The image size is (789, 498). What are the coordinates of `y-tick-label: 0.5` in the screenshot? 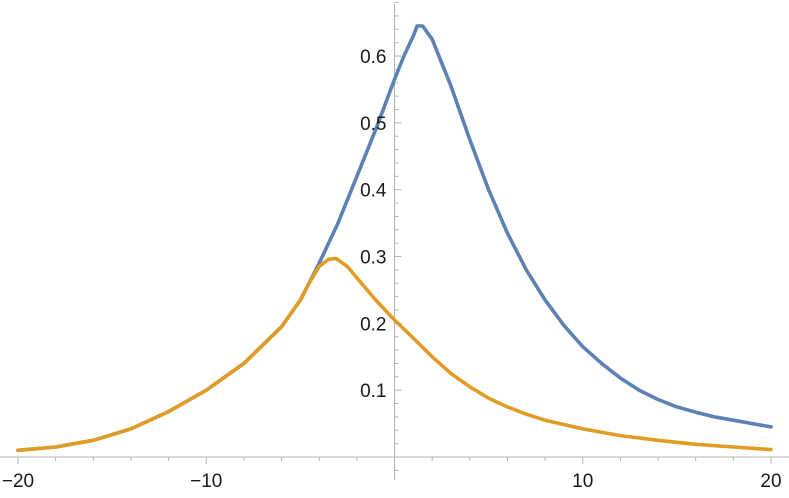 It's located at (373, 124).